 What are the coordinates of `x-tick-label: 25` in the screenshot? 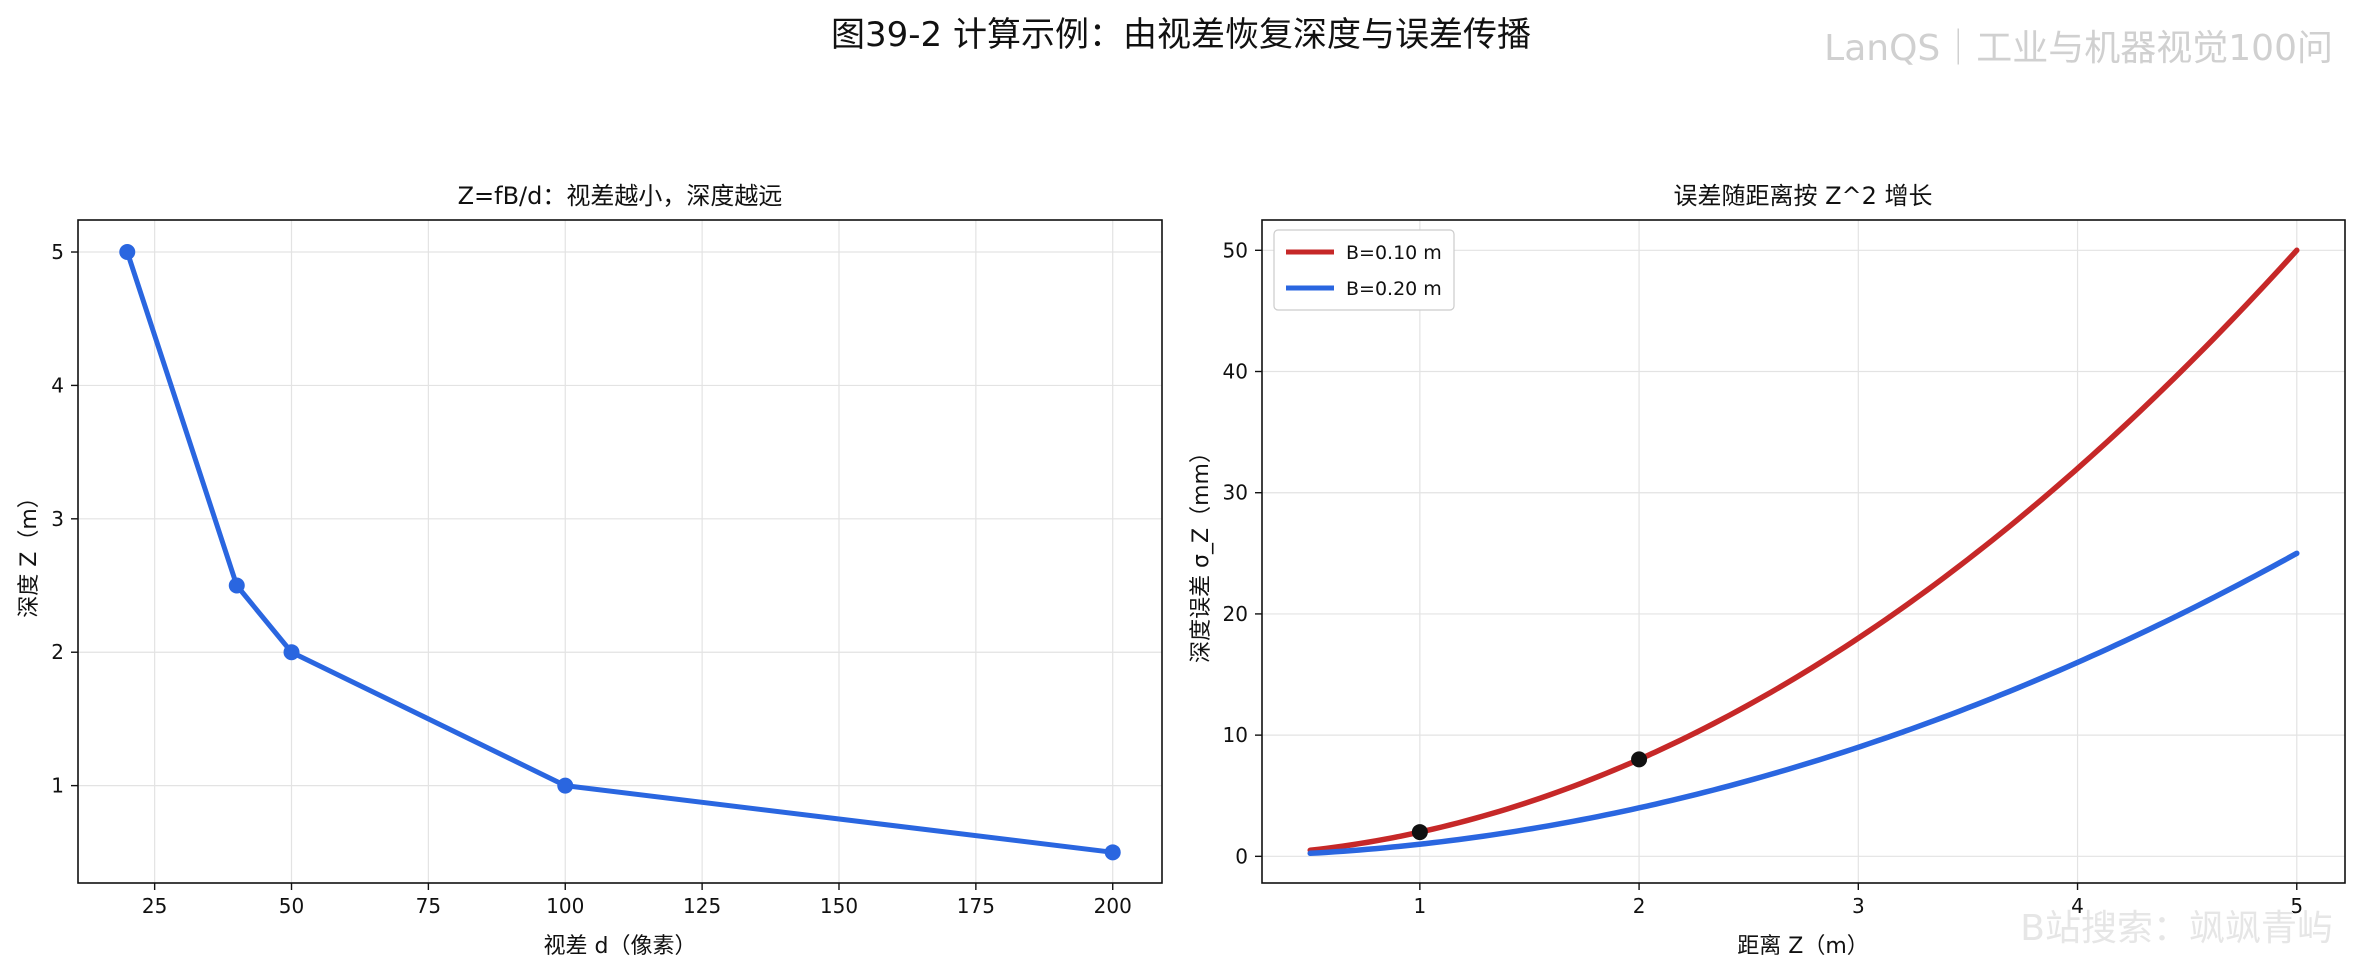 It's located at (154, 906).